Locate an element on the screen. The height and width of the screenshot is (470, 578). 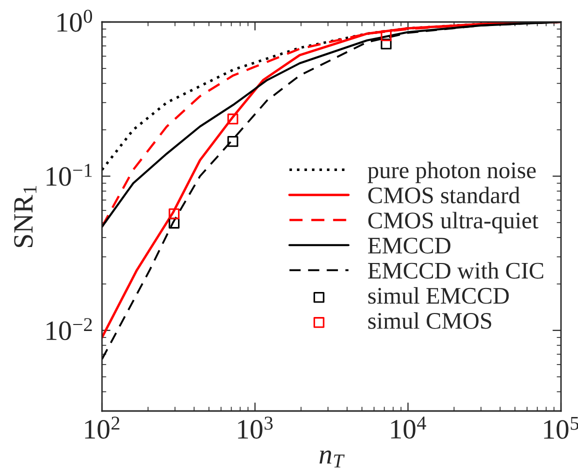
legend-label: simul EMCCD is located at coordinates (438, 295).